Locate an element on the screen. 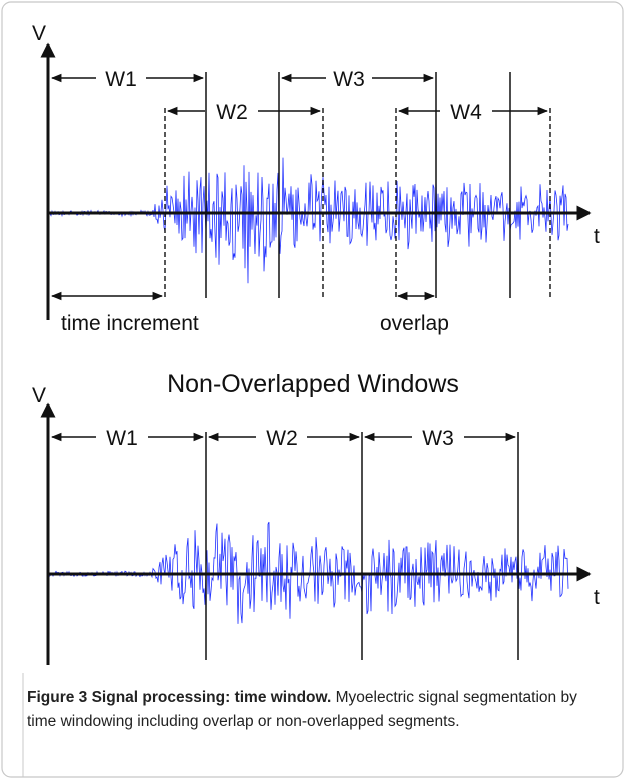 This screenshot has width=625, height=779. w2-label-bottom: W2 is located at coordinates (282, 438).